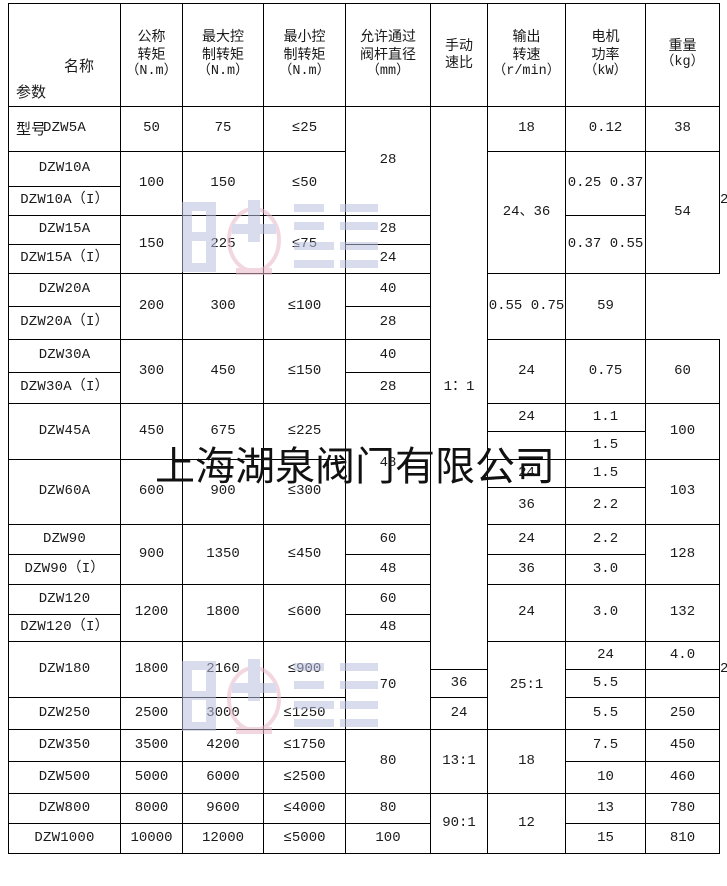 The height and width of the screenshot is (886, 727). I want to click on table-row: DZW60A 600 900 ≤300 24 1.5 103, so click(364, 492).